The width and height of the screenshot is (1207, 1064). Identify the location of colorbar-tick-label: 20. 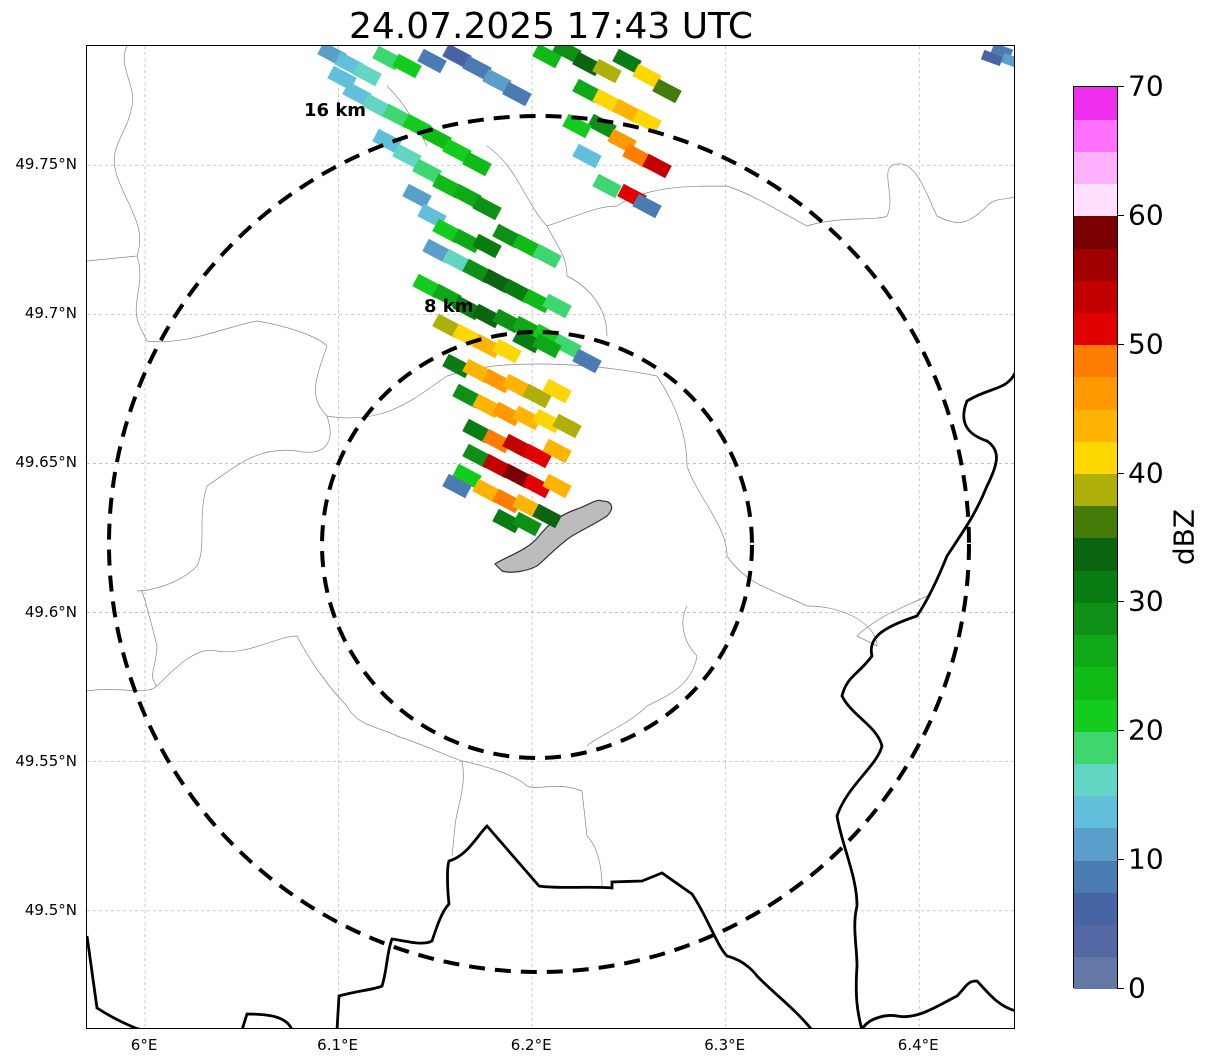
(1146, 730).